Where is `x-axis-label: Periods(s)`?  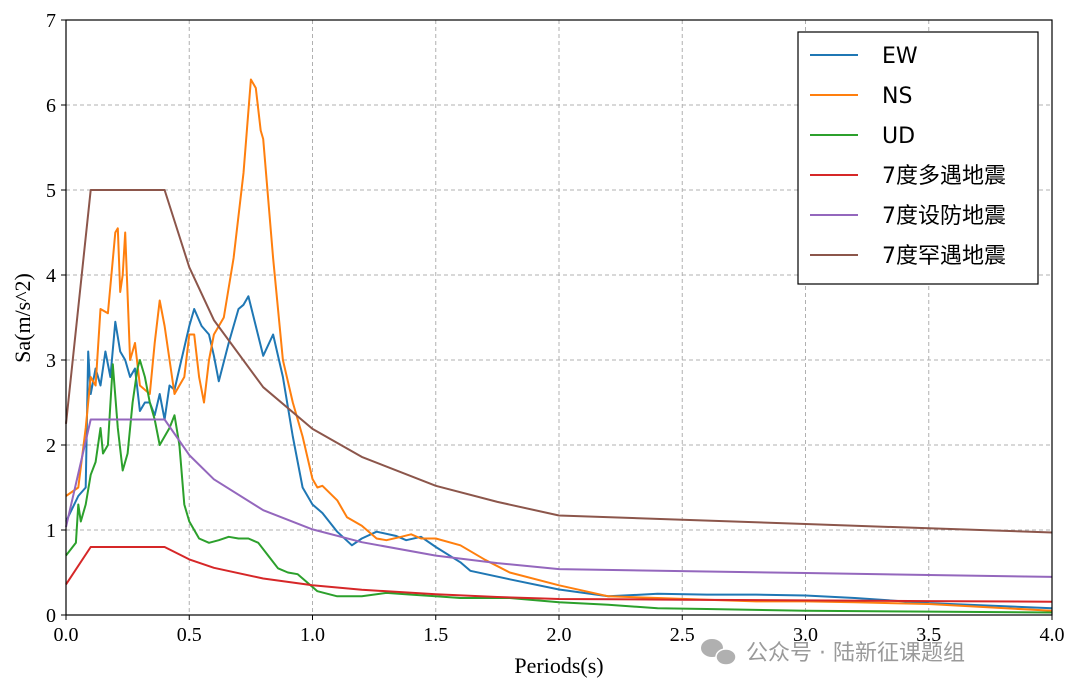
x-axis-label: Periods(s) is located at coordinates (558, 665).